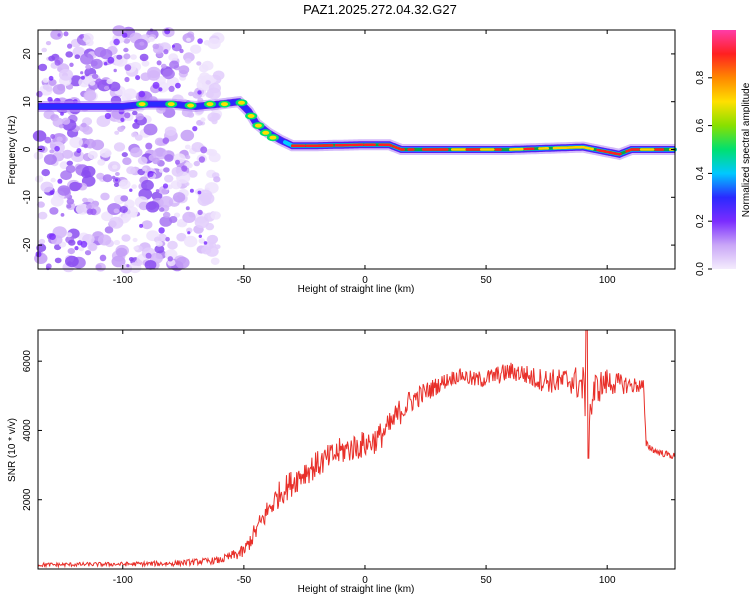 This screenshot has width=750, height=600. Describe the element at coordinates (27, 54) in the screenshot. I see `y-tick-label: 20` at that location.